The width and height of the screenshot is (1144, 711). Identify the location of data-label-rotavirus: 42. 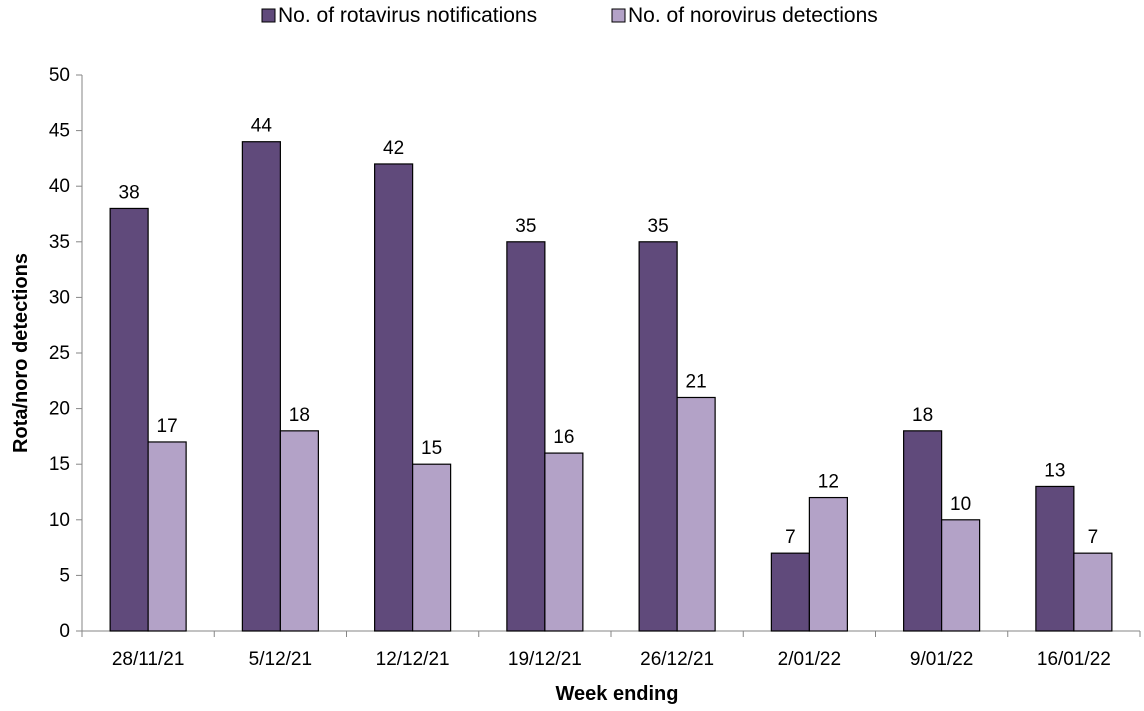
(393, 148).